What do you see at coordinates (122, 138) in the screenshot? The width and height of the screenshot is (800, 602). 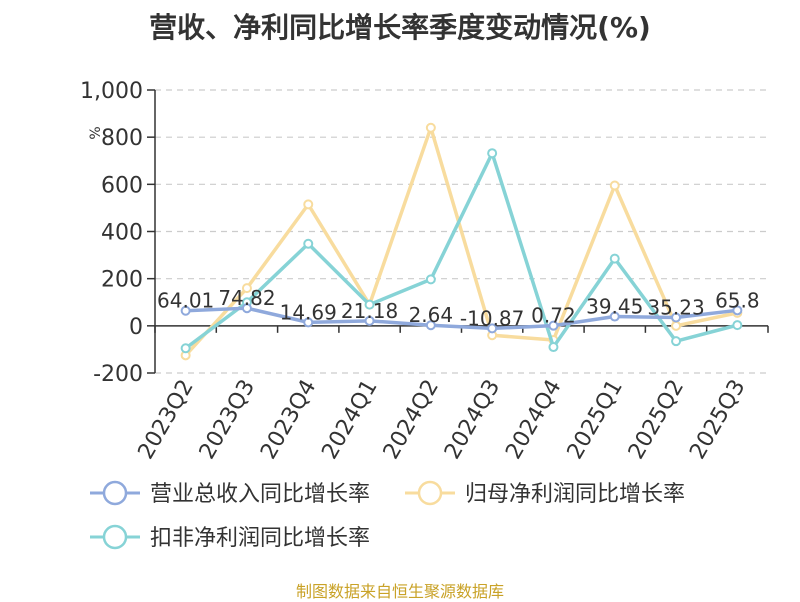 I see `y-tick-label: 800` at bounding box center [122, 138].